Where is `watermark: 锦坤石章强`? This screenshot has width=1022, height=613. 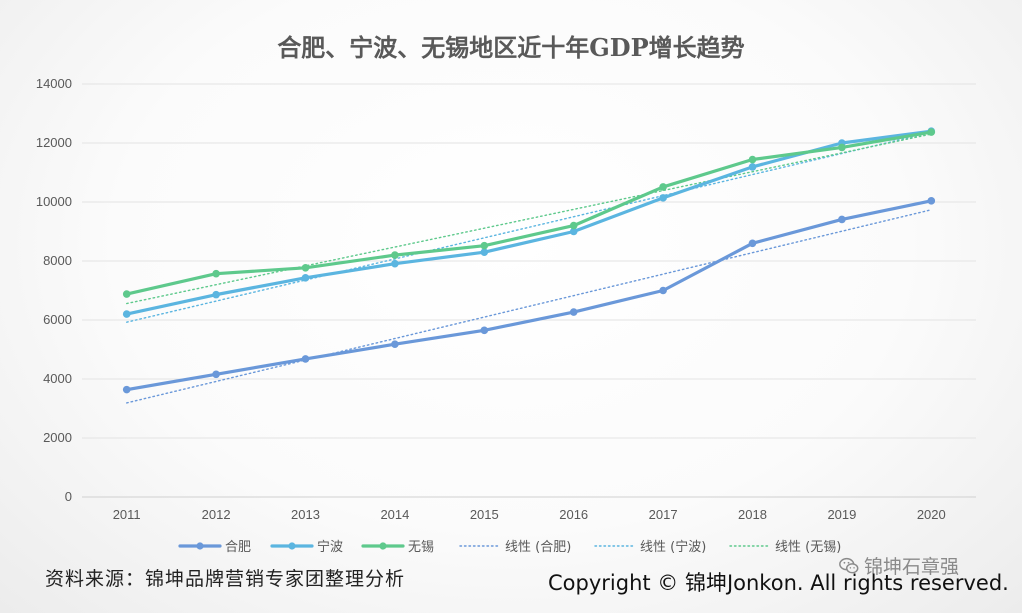
watermark: 锦坤石章强 is located at coordinates (898, 565).